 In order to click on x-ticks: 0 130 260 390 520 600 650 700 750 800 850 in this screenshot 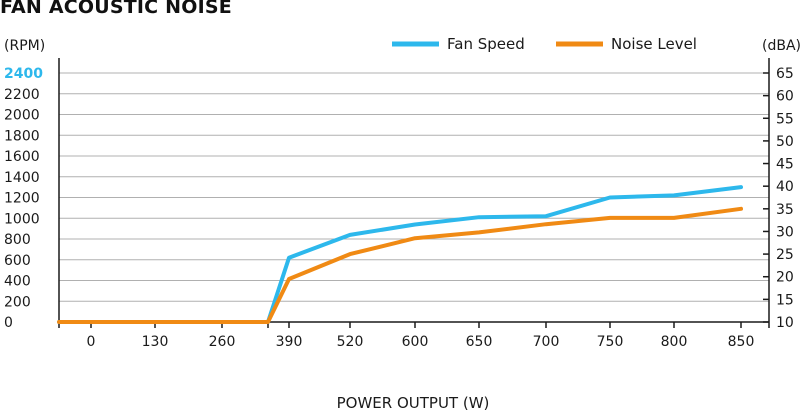, I will do `click(406, 336)`.